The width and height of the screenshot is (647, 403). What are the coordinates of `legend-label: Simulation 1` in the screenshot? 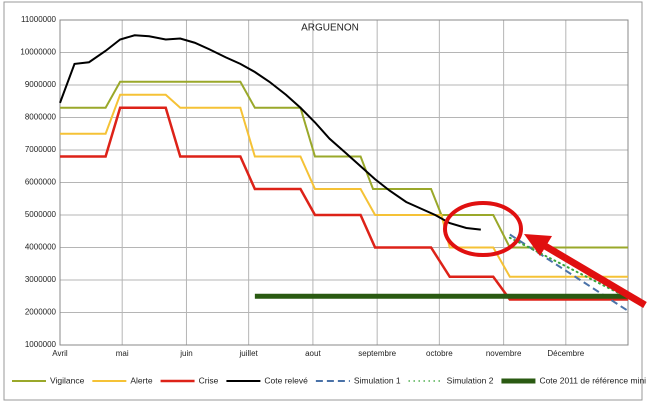 It's located at (377, 380).